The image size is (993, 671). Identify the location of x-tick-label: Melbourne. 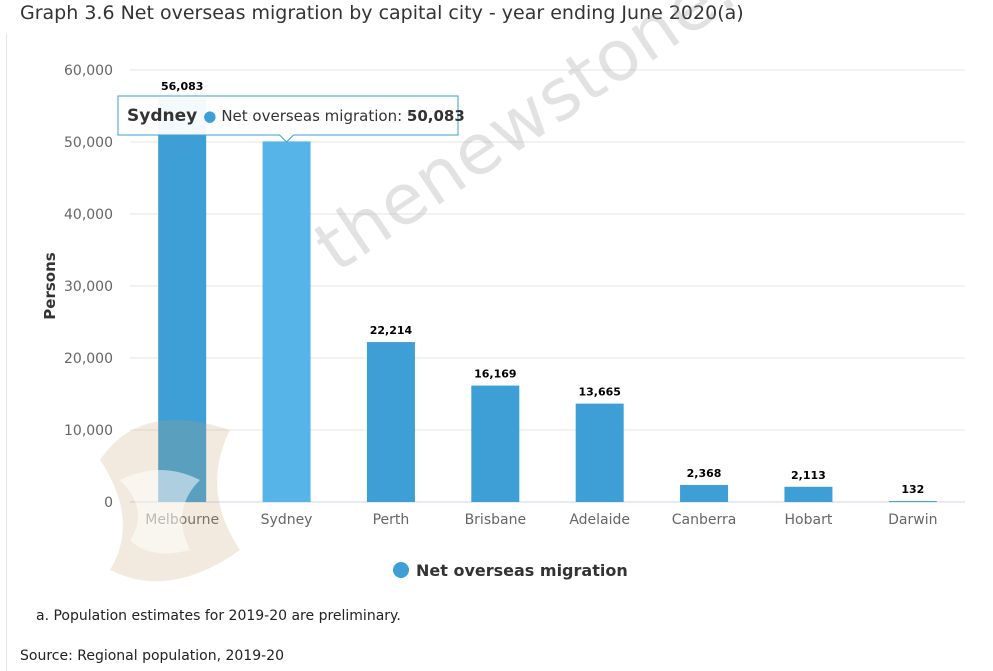
(182, 520).